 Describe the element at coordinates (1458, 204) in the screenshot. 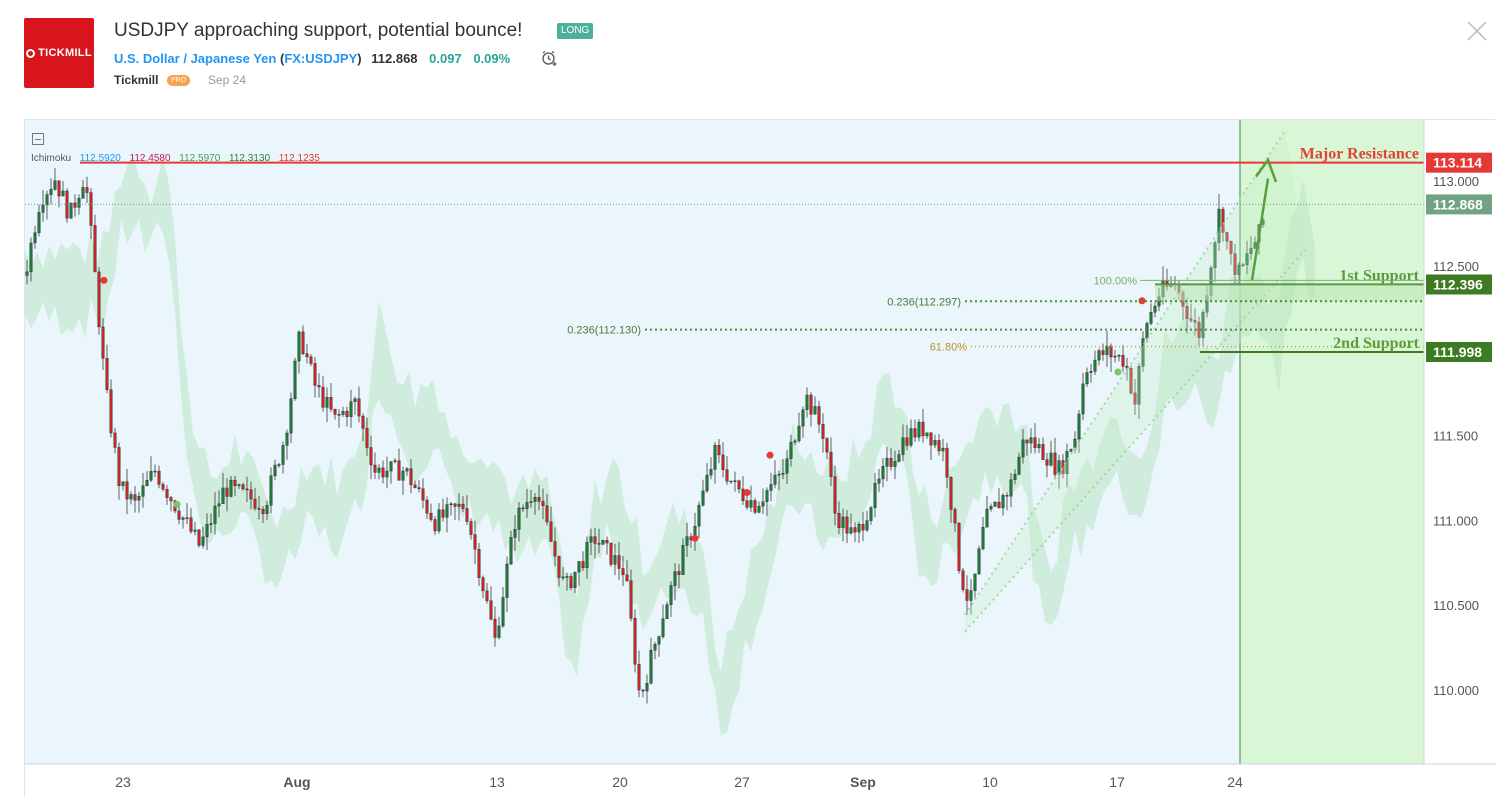

I see `price-label-text: 112.868` at that location.